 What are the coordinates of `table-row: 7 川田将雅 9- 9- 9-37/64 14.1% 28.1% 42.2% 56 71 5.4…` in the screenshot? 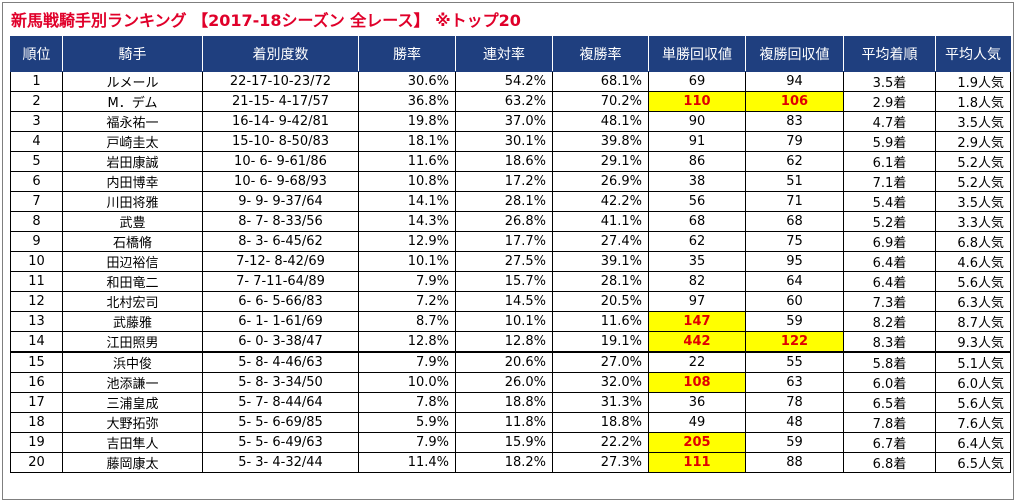 It's located at (510, 201).